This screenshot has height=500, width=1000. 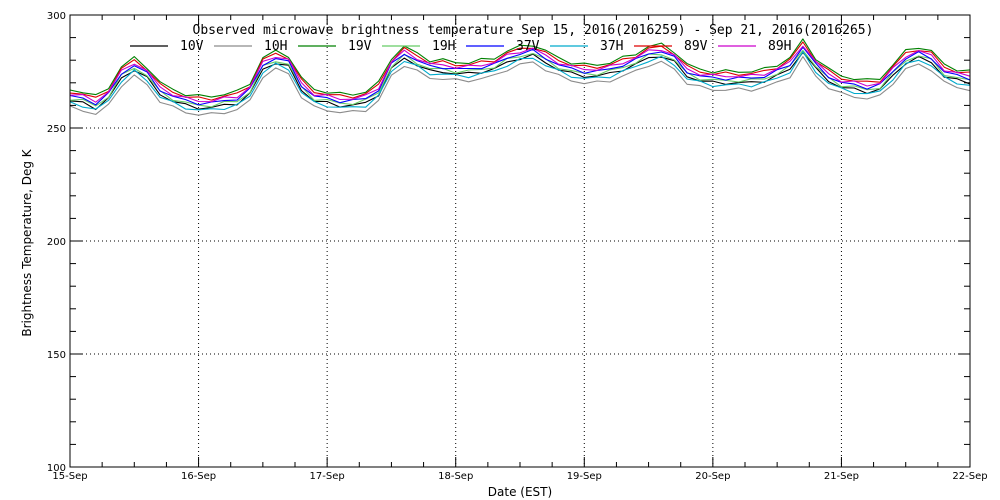 What do you see at coordinates (969, 476) in the screenshot?
I see `x-tick-label: 22-Sep` at bounding box center [969, 476].